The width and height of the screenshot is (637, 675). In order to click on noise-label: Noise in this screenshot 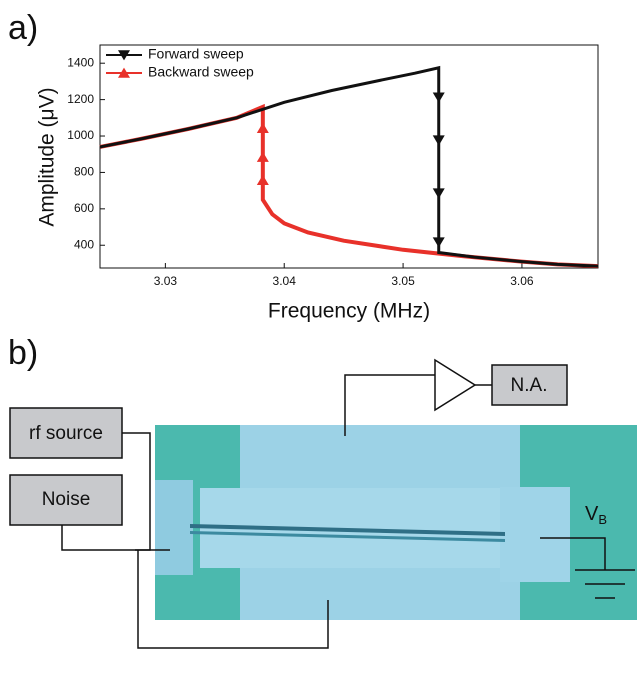, I will do `click(66, 499)`.